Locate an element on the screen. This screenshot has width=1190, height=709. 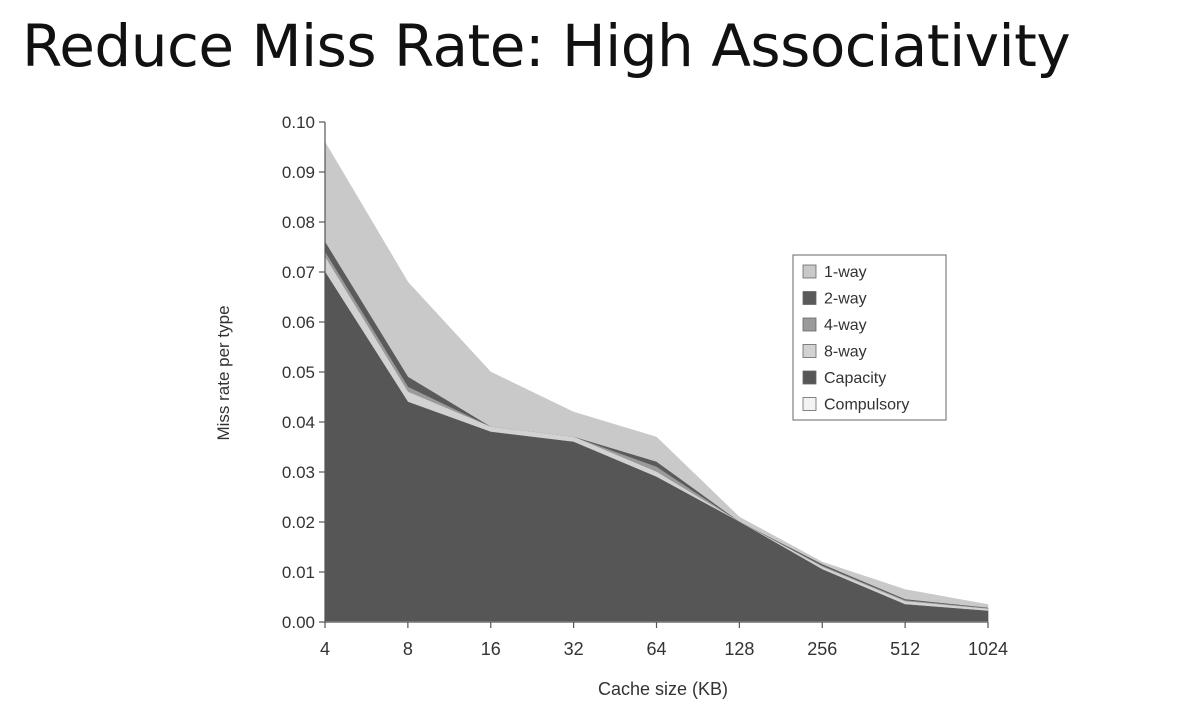
y-tick-label: 0.04 is located at coordinates (298, 422).